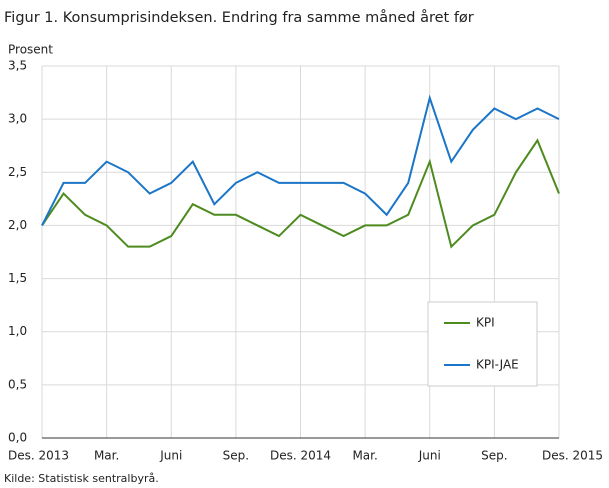 The width and height of the screenshot is (609, 488). What do you see at coordinates (485, 323) in the screenshot?
I see `legend-label: KPI` at bounding box center [485, 323].